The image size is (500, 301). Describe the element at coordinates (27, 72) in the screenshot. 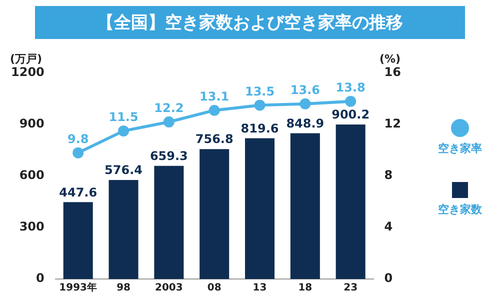

I see `y-tick-label: 1200` at that location.